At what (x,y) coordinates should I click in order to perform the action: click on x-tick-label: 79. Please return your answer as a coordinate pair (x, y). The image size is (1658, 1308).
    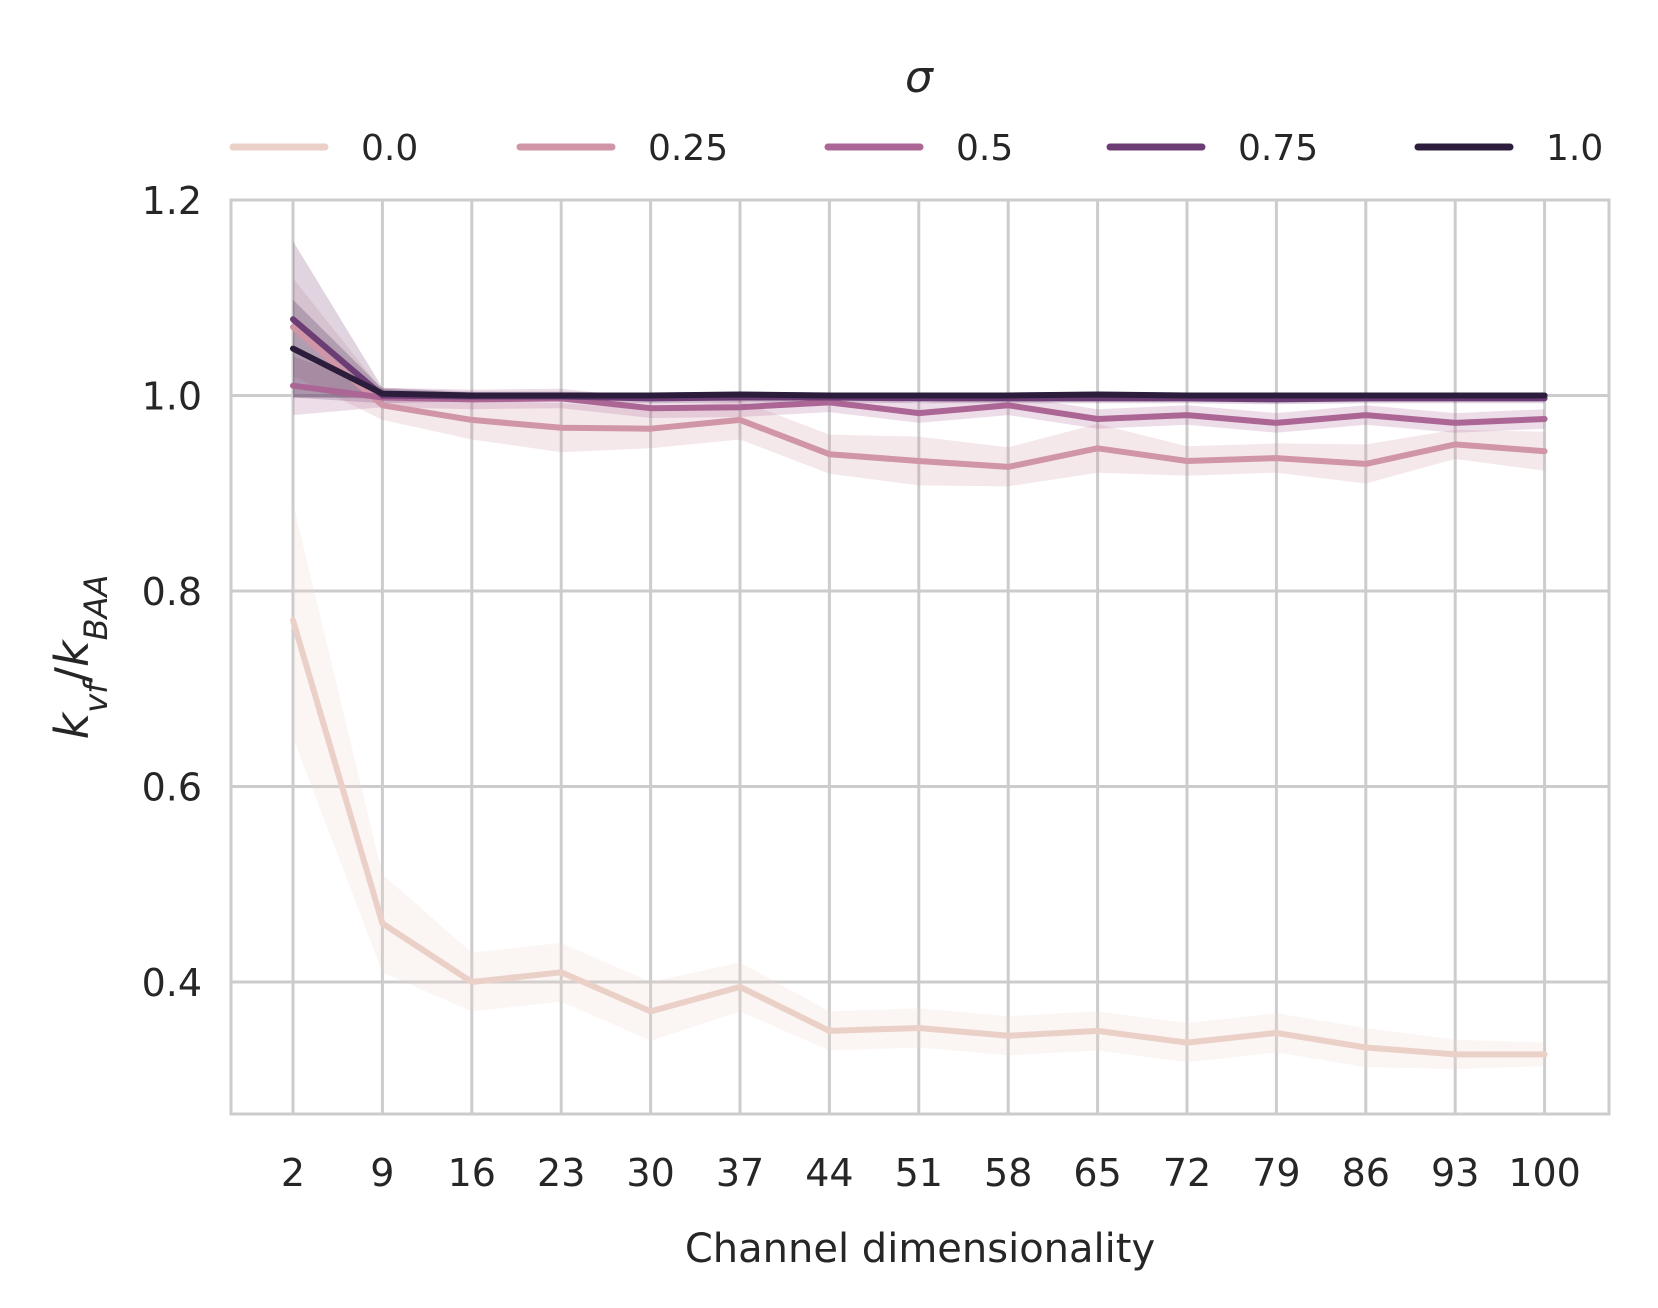
    Looking at the image, I should click on (1276, 1173).